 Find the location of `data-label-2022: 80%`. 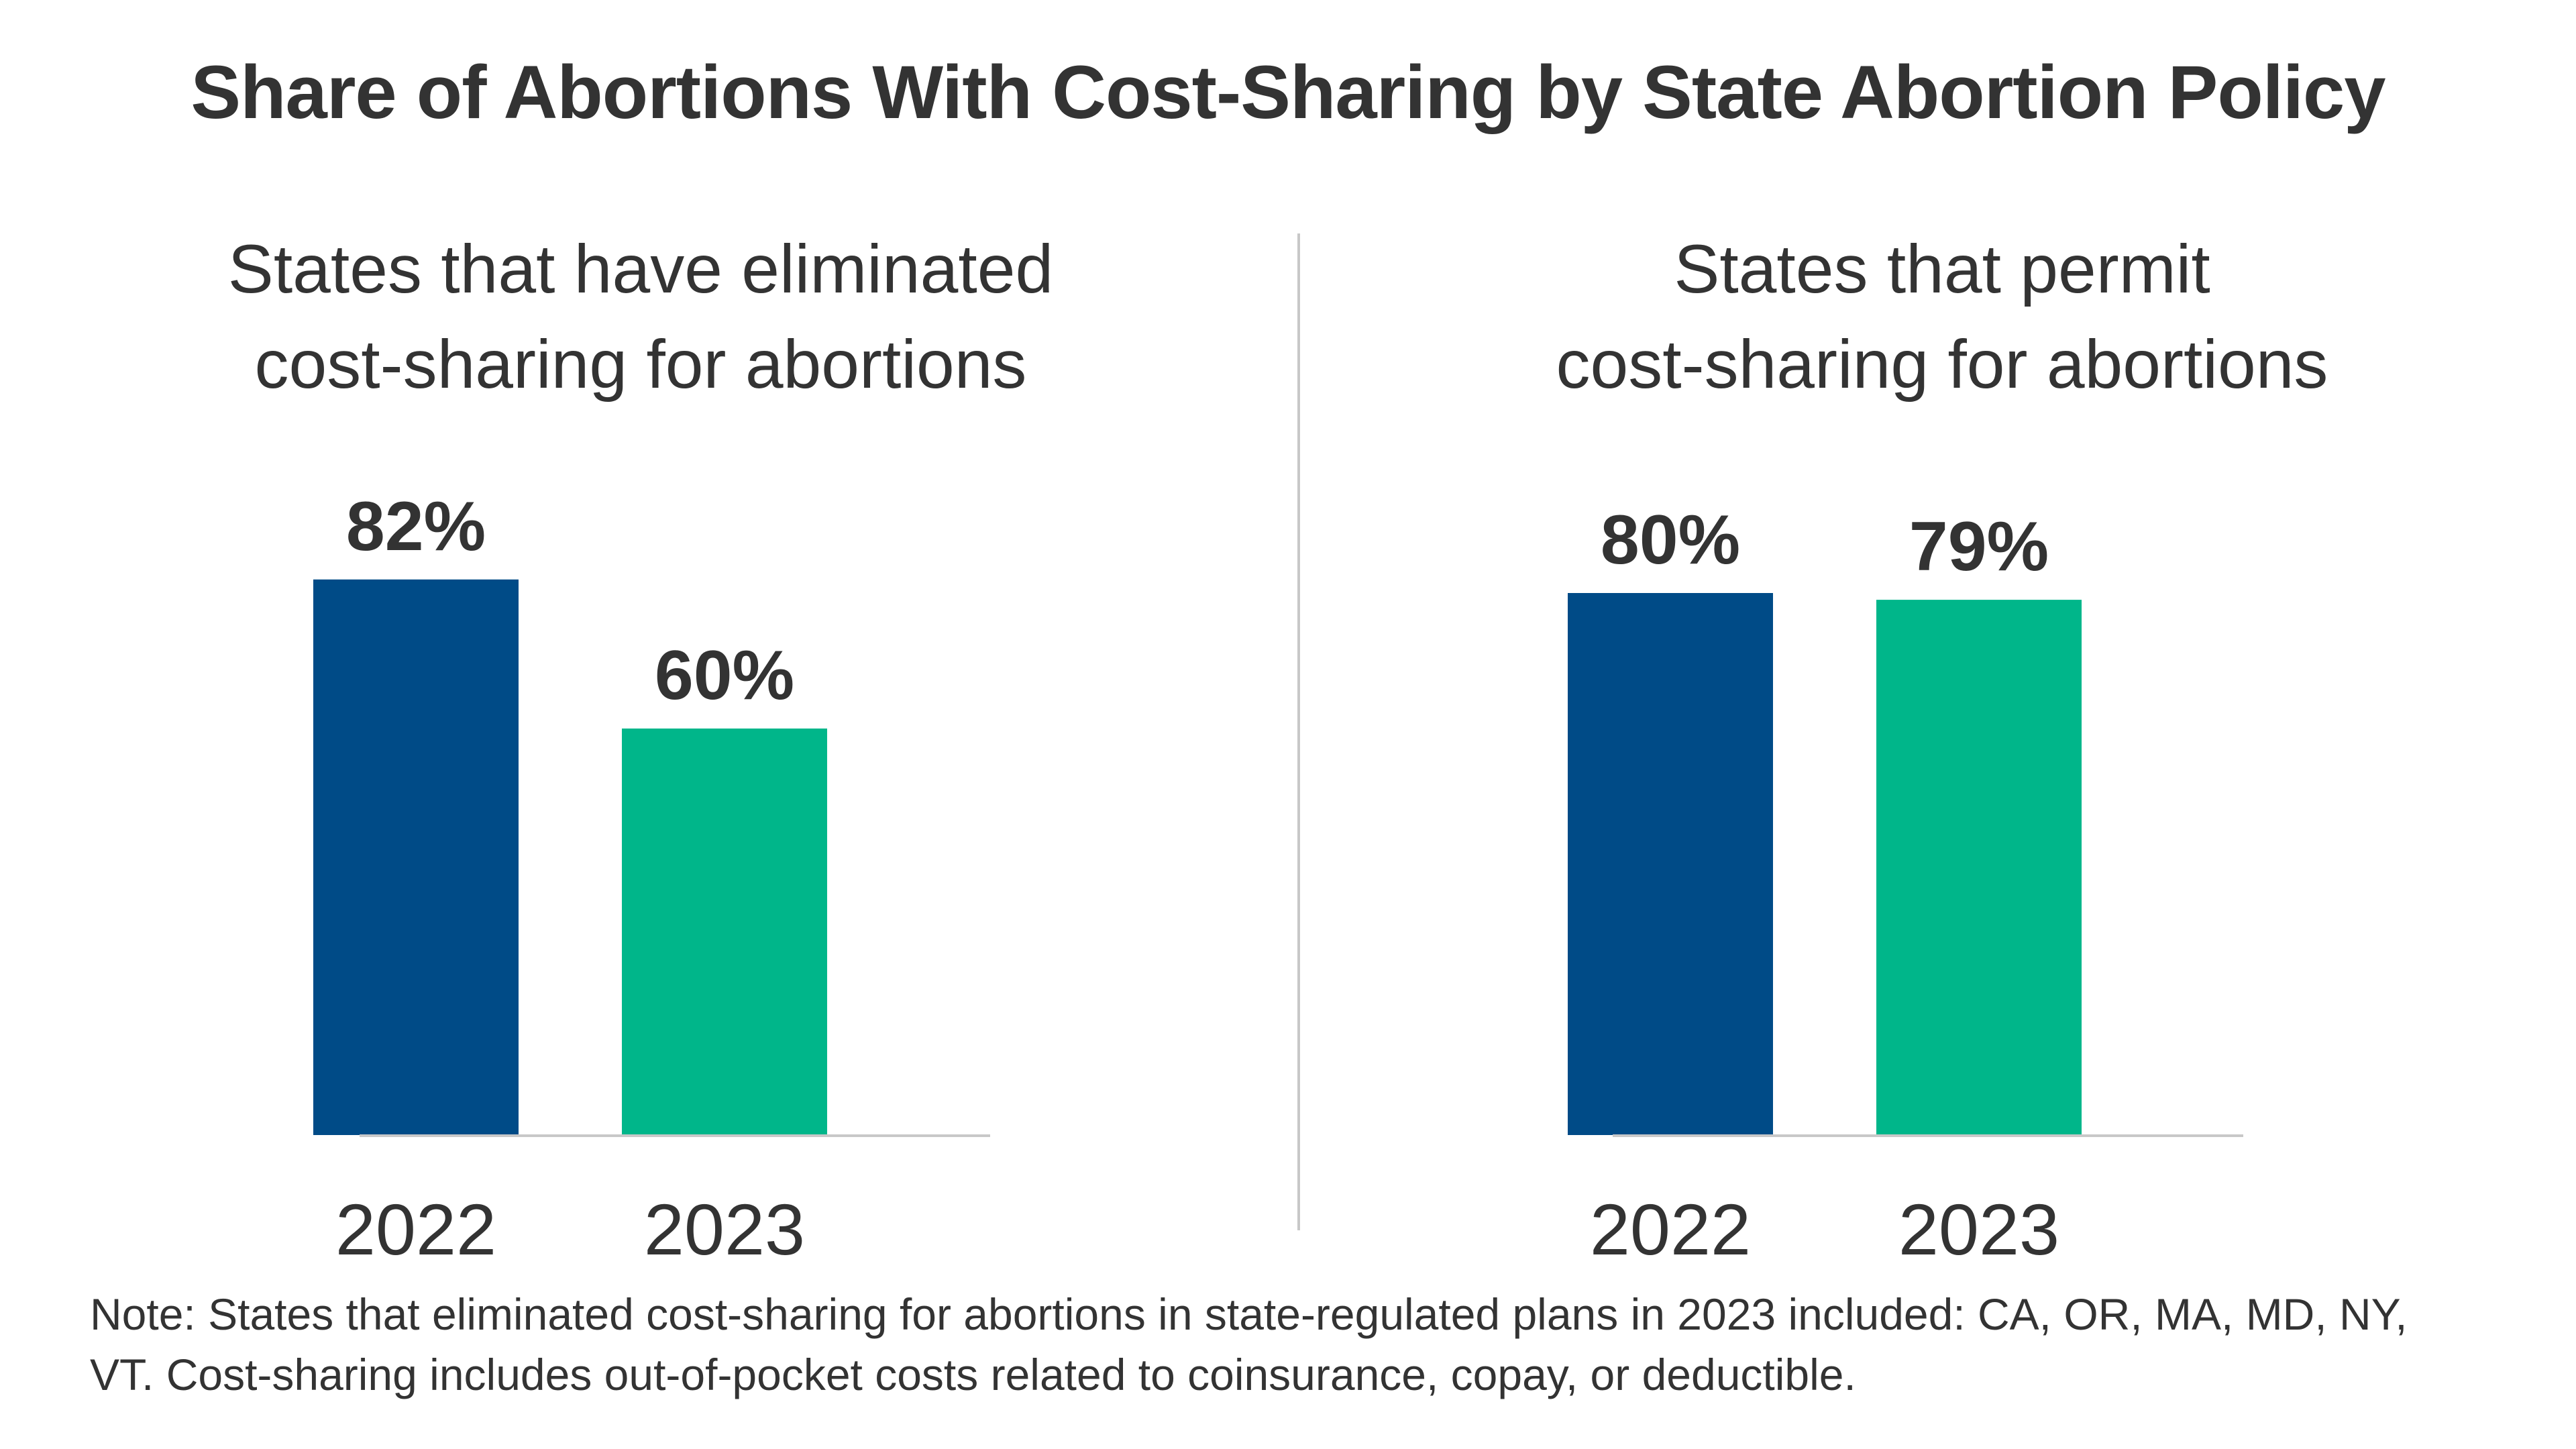

data-label-2022: 80% is located at coordinates (1670, 540).